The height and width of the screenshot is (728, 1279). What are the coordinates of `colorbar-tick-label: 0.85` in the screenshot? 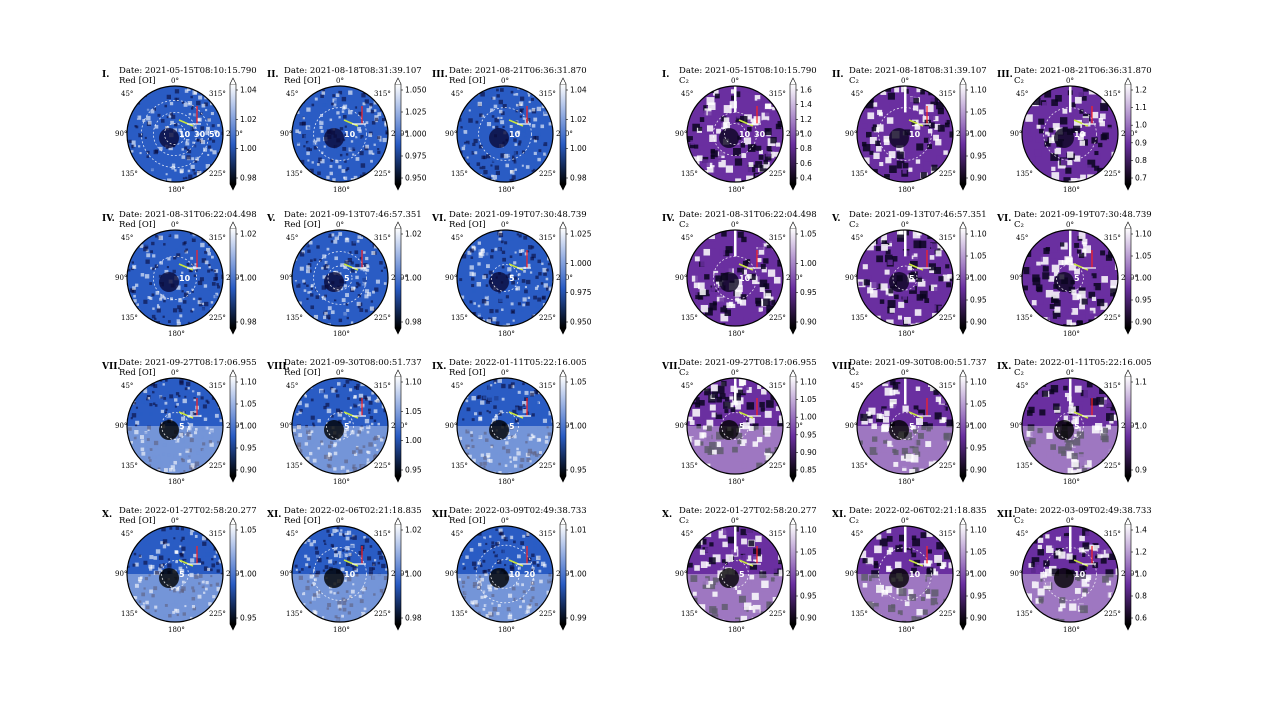 It's located at (808, 470).